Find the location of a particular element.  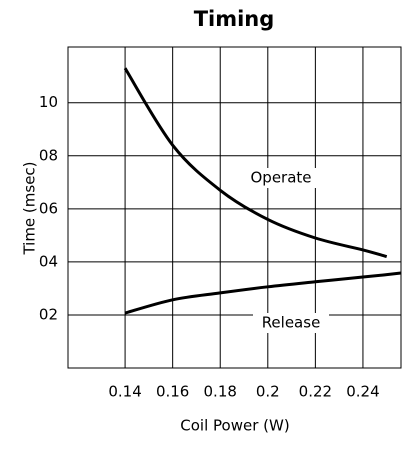

x-tick-label: 0.14 is located at coordinates (124, 392).